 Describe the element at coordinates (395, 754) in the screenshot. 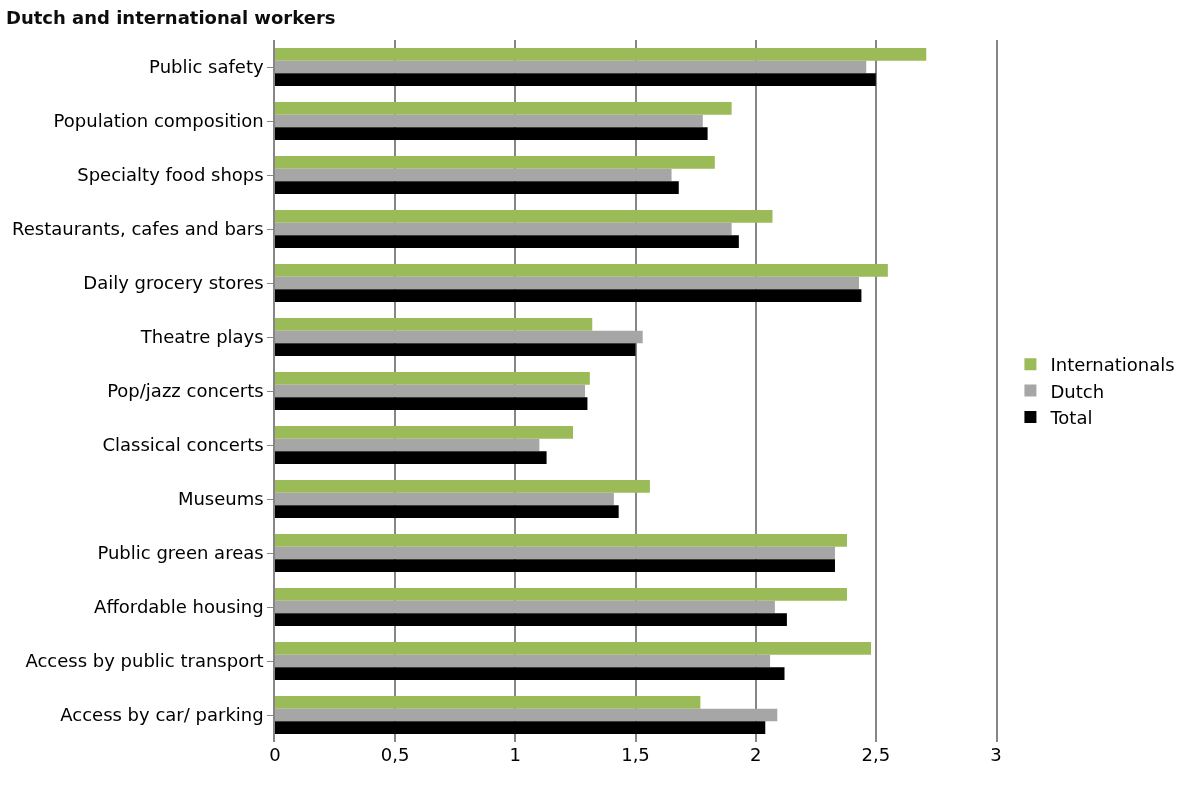

I see `x-tick-label: 0,5` at that location.